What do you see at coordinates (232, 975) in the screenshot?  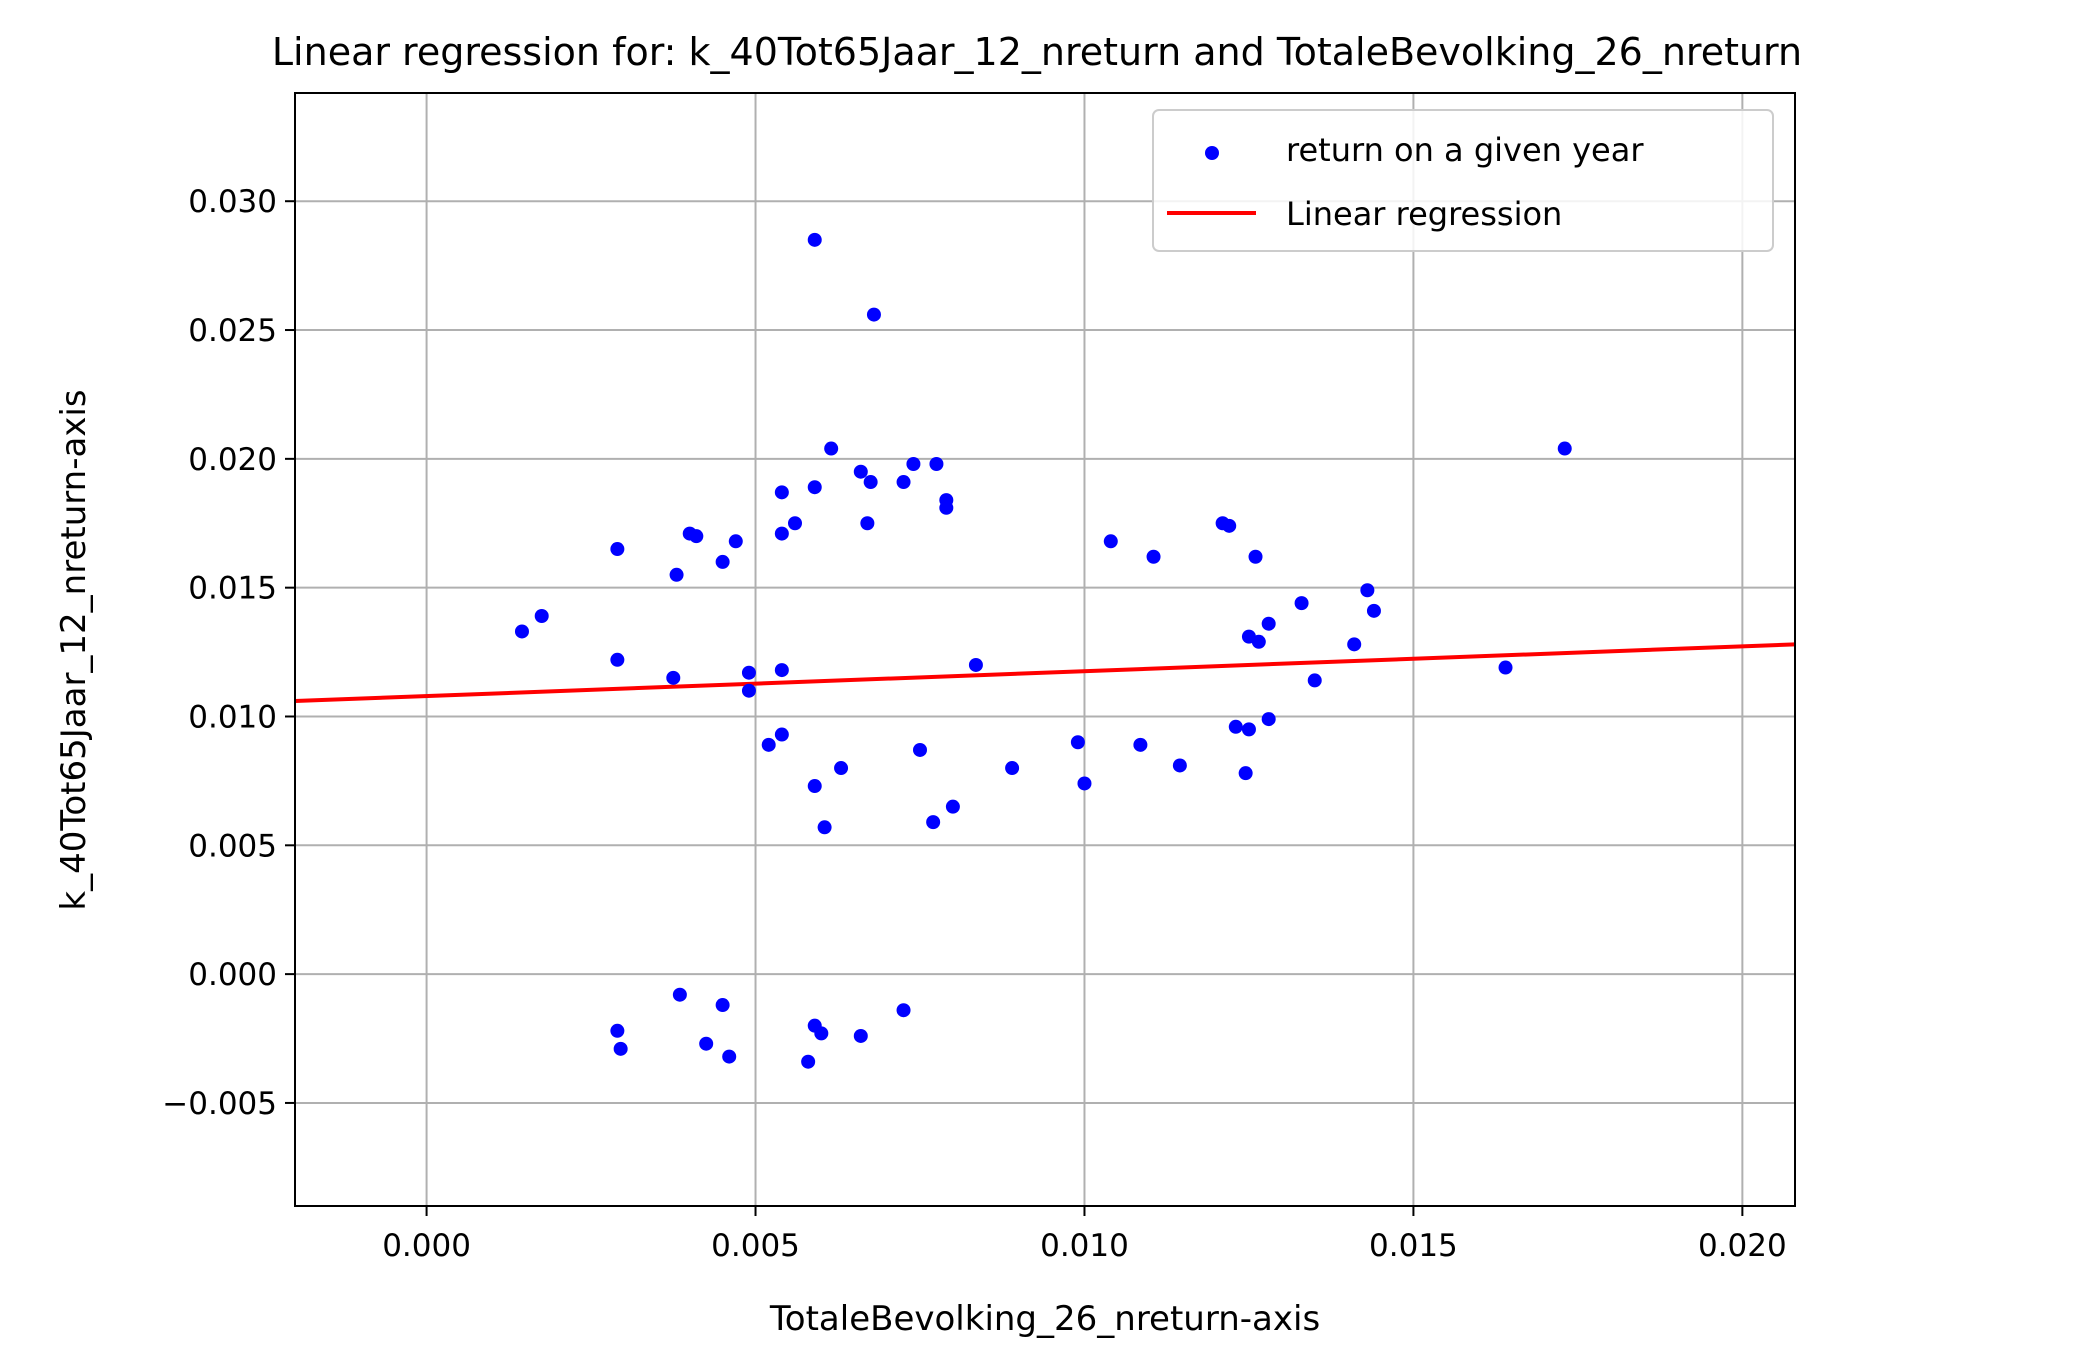 I see `y-tick-label: 0.000` at bounding box center [232, 975].